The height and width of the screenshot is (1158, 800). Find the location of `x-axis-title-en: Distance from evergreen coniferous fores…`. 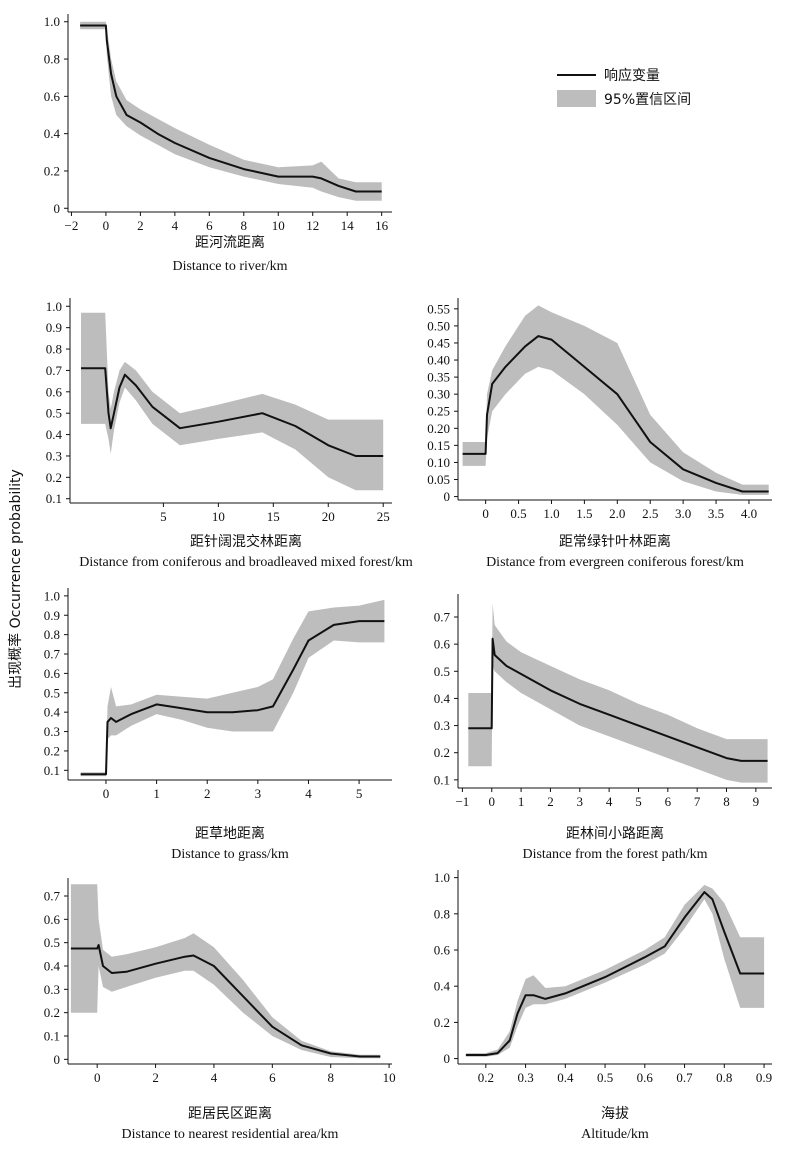

x-axis-title-en: Distance from evergreen coniferous fores… is located at coordinates (615, 562).